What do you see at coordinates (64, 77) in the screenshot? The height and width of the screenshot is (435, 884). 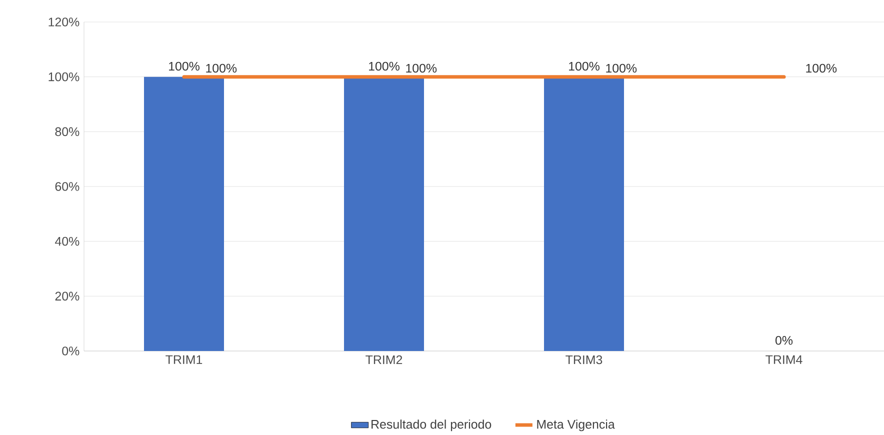 I see `y-tick-label: 100%` at bounding box center [64, 77].